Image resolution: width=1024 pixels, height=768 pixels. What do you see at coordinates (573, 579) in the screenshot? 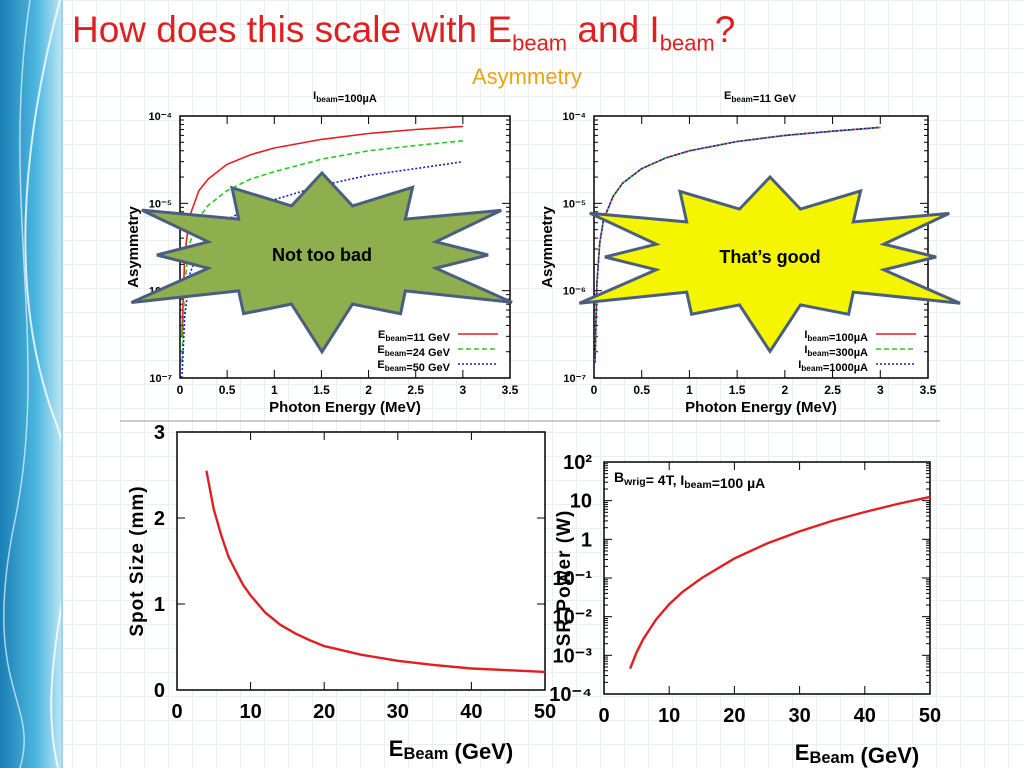
I see `y-tick-label: 10⁻¹` at bounding box center [573, 579].